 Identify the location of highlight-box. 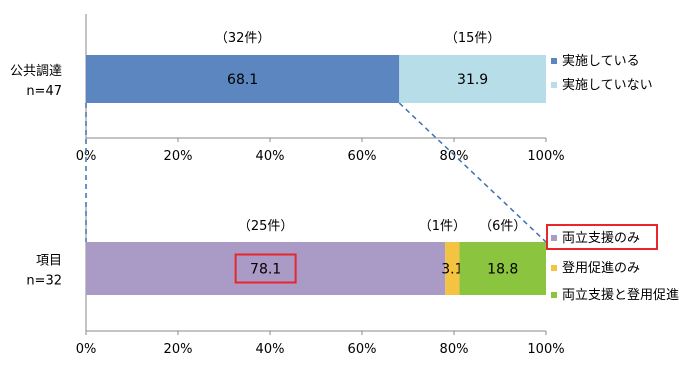
(265, 268).